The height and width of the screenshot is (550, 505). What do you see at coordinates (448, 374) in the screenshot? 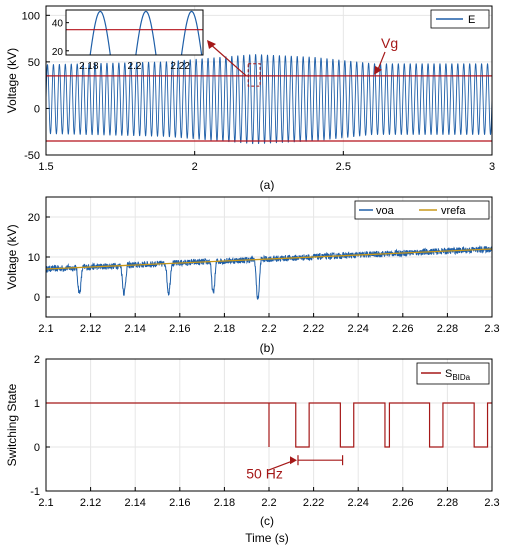
I see `legend-label-S-main: S` at bounding box center [448, 374].